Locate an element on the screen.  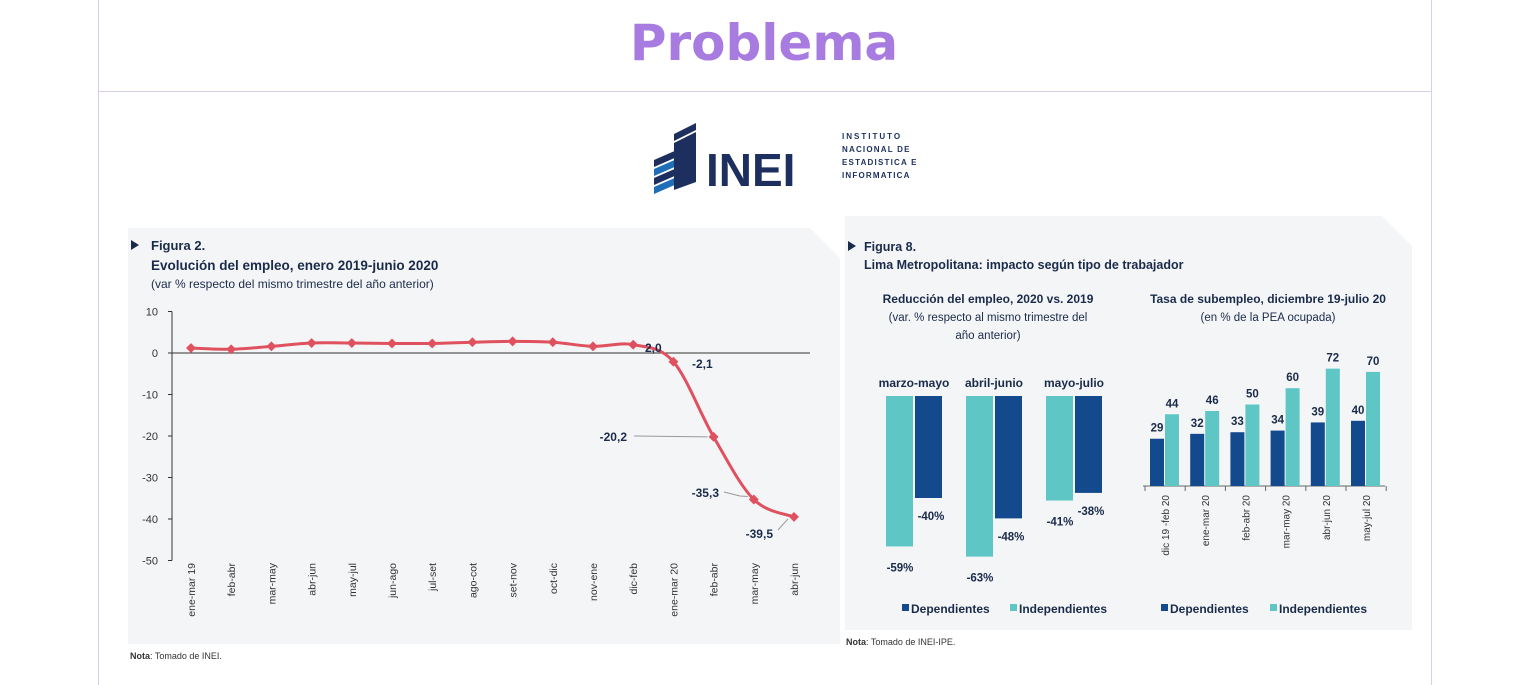
subemployment-label-independientes: 50 is located at coordinates (1252, 395).